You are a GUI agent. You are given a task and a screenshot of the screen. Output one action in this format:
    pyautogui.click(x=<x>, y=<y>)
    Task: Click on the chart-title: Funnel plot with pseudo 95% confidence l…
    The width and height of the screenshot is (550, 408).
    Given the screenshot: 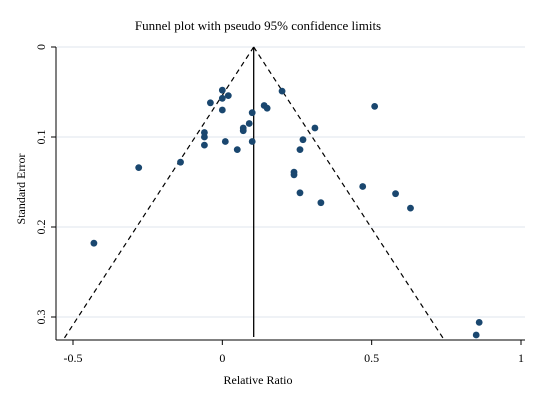 What is the action you would take?
    pyautogui.click(x=258, y=25)
    